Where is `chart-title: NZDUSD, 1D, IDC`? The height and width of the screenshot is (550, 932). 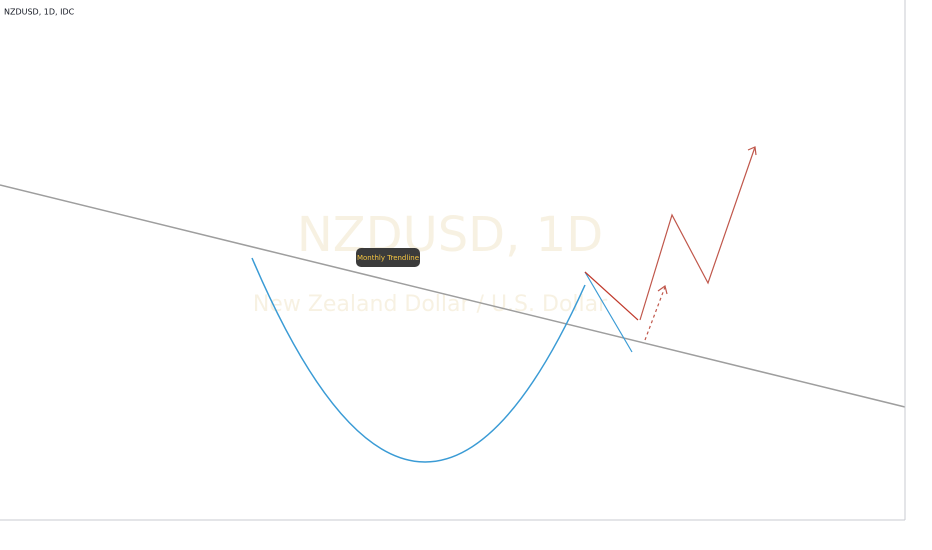
chart-title: NZDUSD, 1D, IDC is located at coordinates (39, 12).